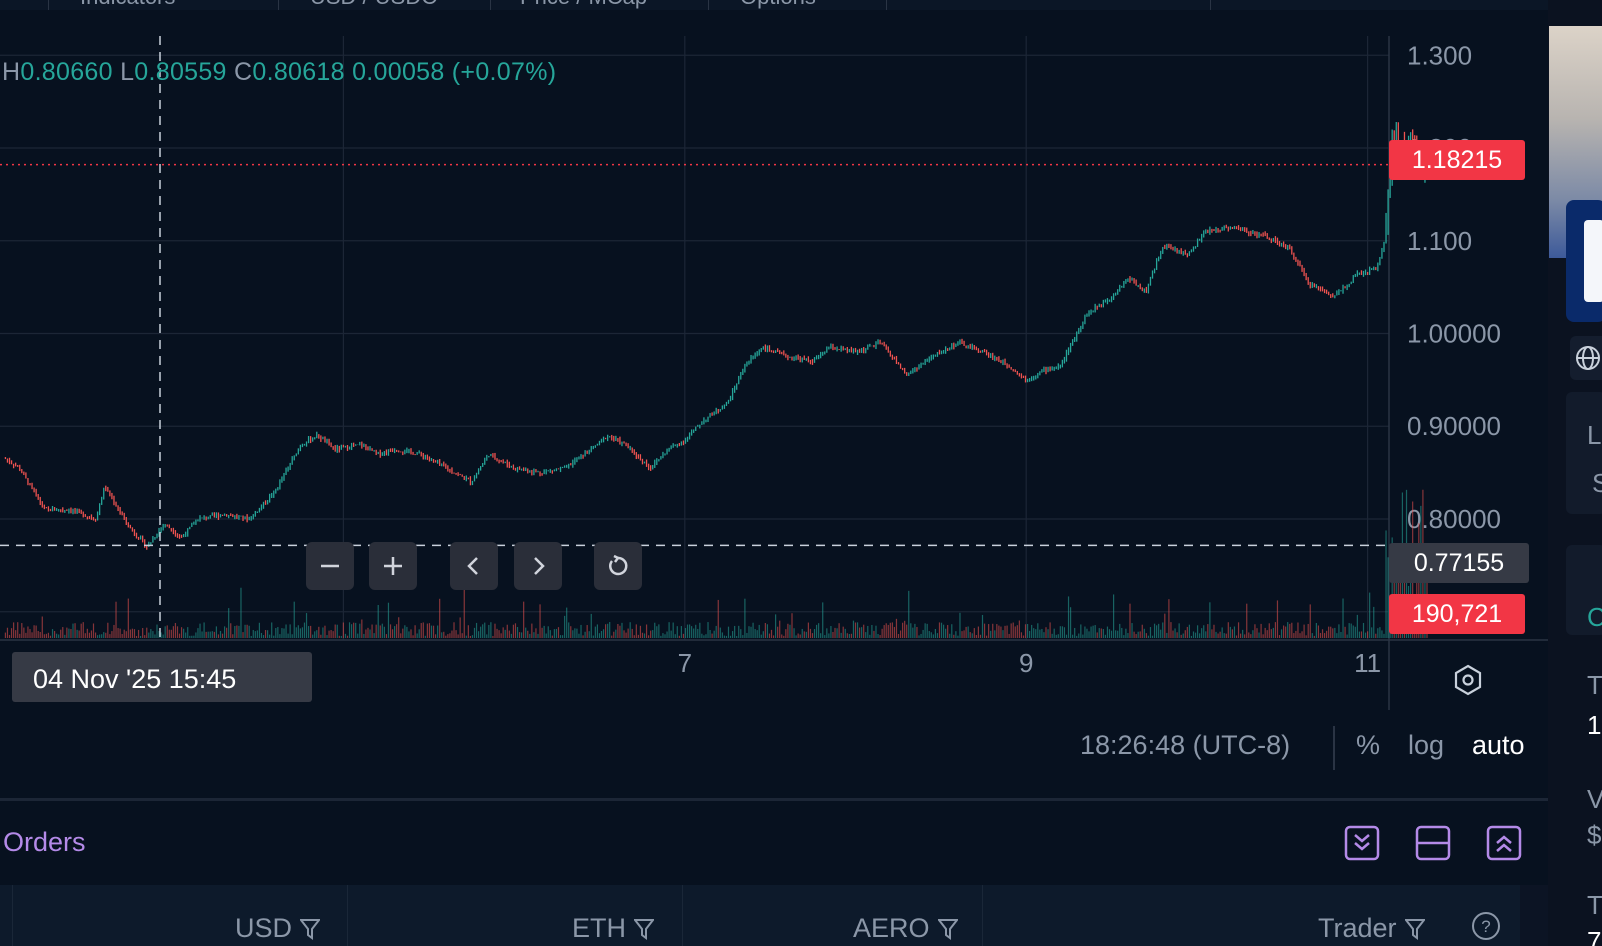 The height and width of the screenshot is (946, 1602). What do you see at coordinates (1498, 745) in the screenshot?
I see `auto-scale-toggle: auto` at bounding box center [1498, 745].